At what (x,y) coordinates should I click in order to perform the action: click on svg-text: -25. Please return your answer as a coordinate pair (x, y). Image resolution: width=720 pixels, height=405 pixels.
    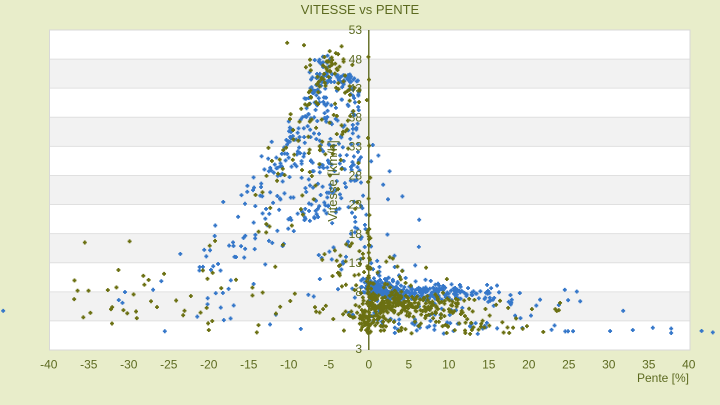
    Looking at the image, I should click on (169, 365).